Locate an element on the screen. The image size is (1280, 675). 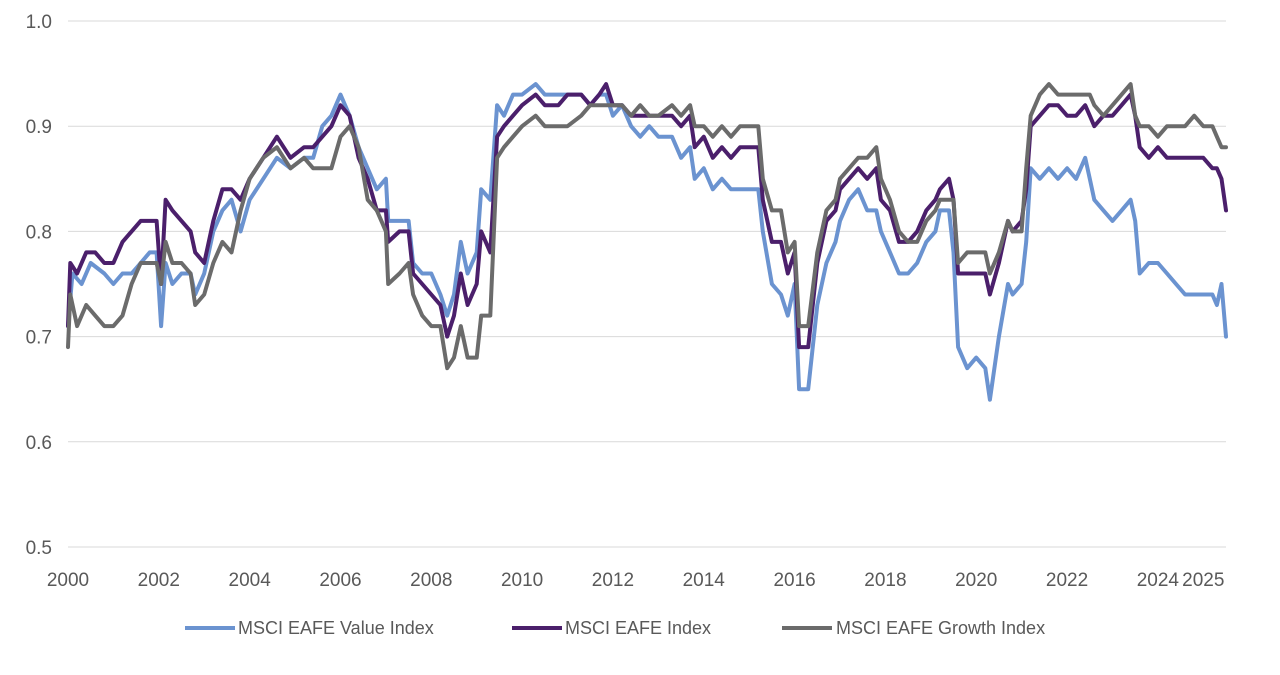
y-axis-tick-labels: 0.5 0.6 0.7 0.8 0.9 1.0 is located at coordinates (39, 285).